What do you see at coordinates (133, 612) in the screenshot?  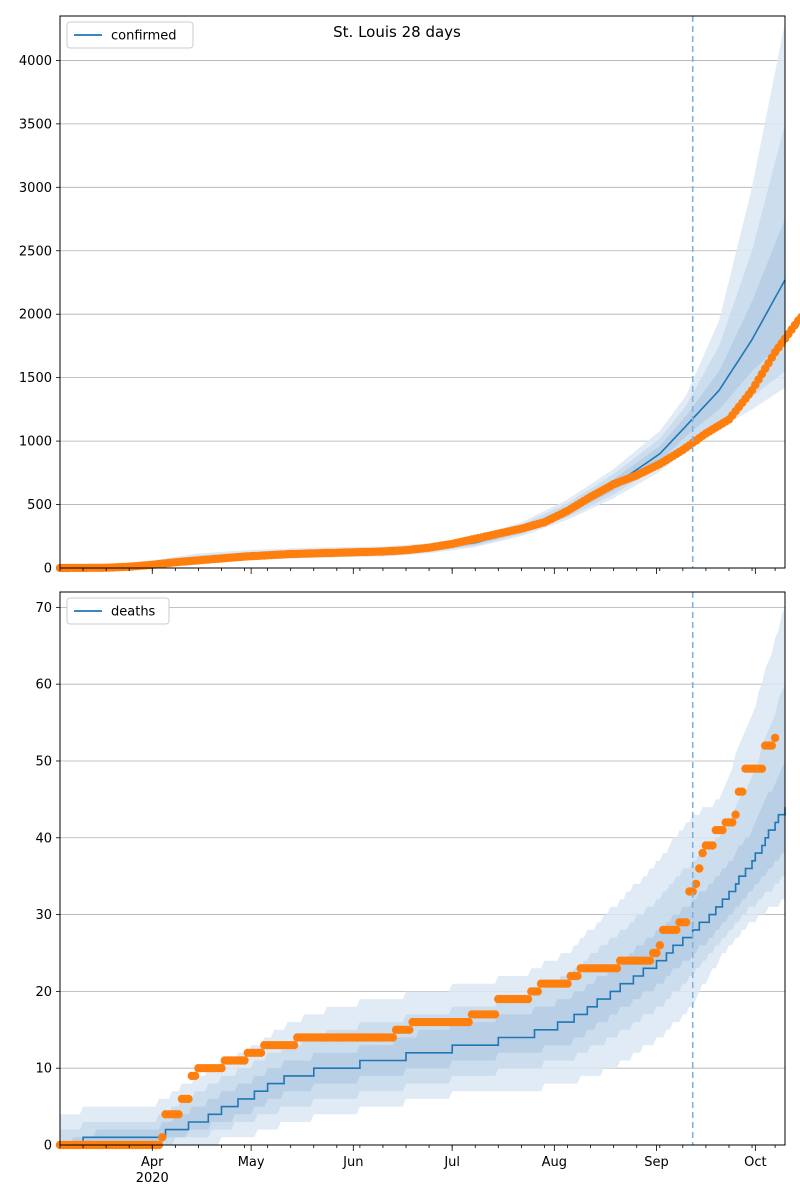 I see `legend-label: deaths` at bounding box center [133, 612].